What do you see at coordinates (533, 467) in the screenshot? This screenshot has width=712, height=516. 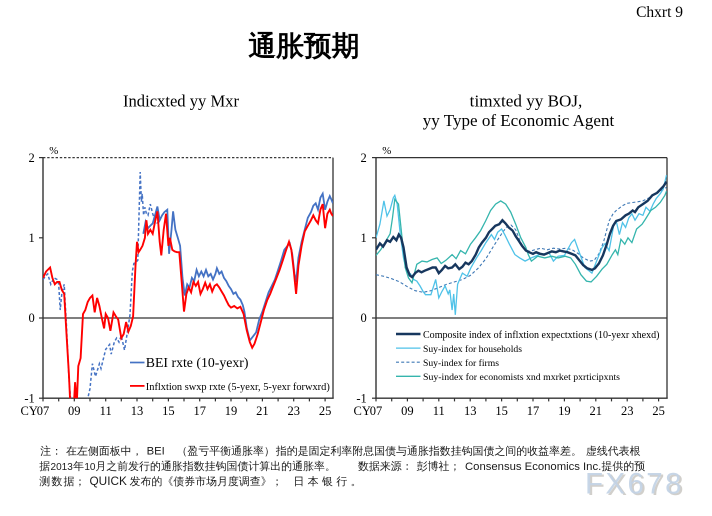 I see `svg-text: Consensus Economics Inc.` at bounding box center [533, 467].